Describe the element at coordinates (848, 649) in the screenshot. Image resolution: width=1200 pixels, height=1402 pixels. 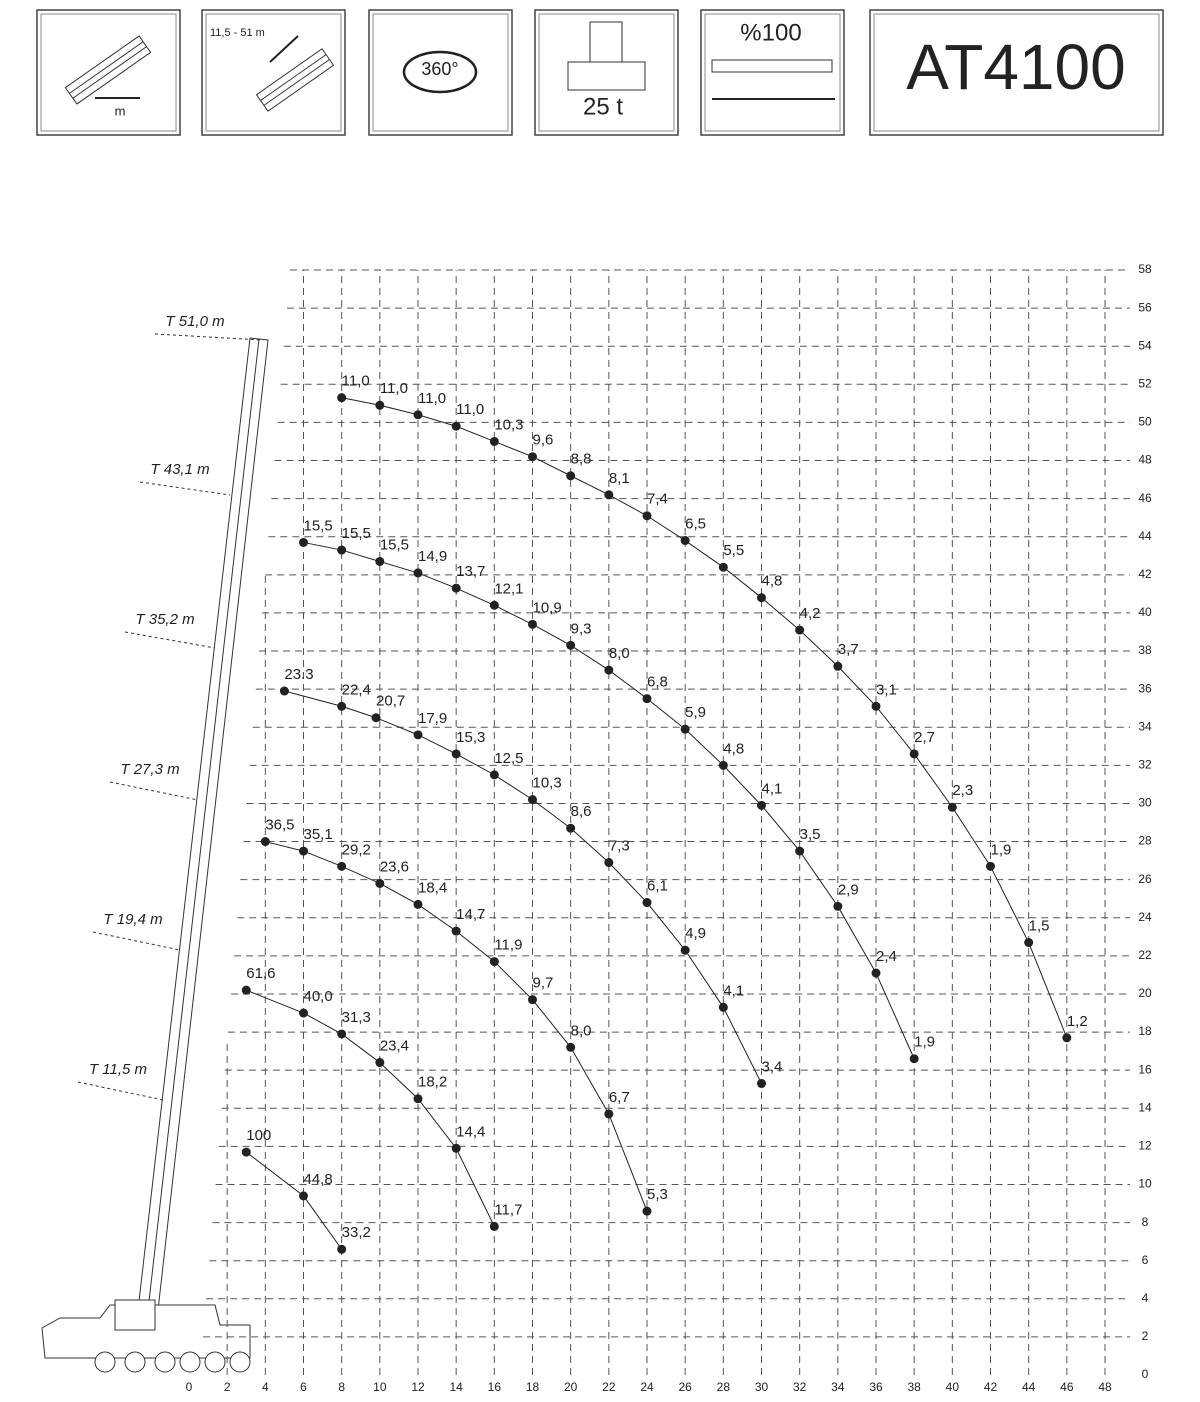
I see `load-label: 3,7` at that location.